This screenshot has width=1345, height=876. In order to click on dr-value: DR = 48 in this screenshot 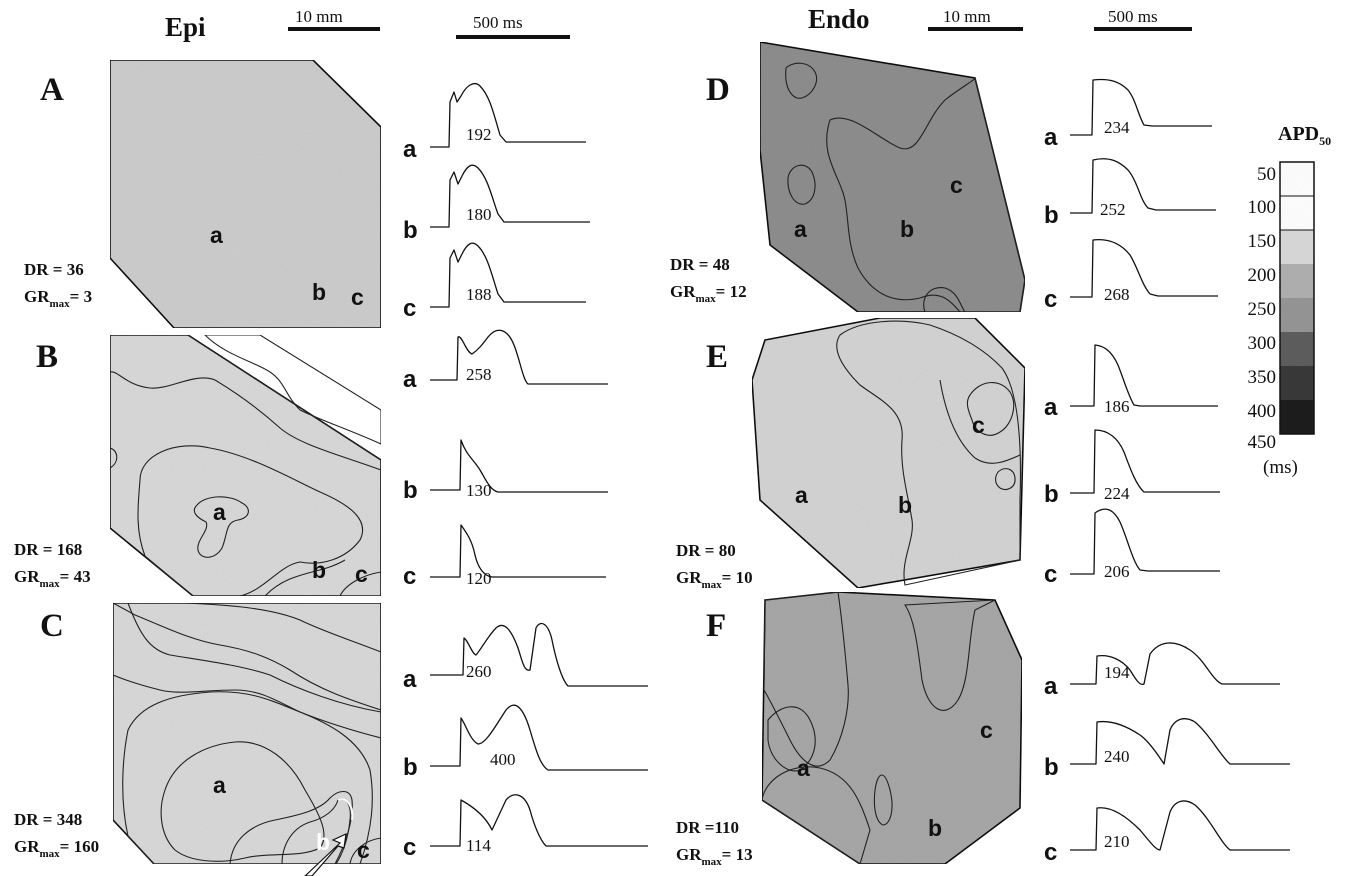, I will do `click(700, 264)`.